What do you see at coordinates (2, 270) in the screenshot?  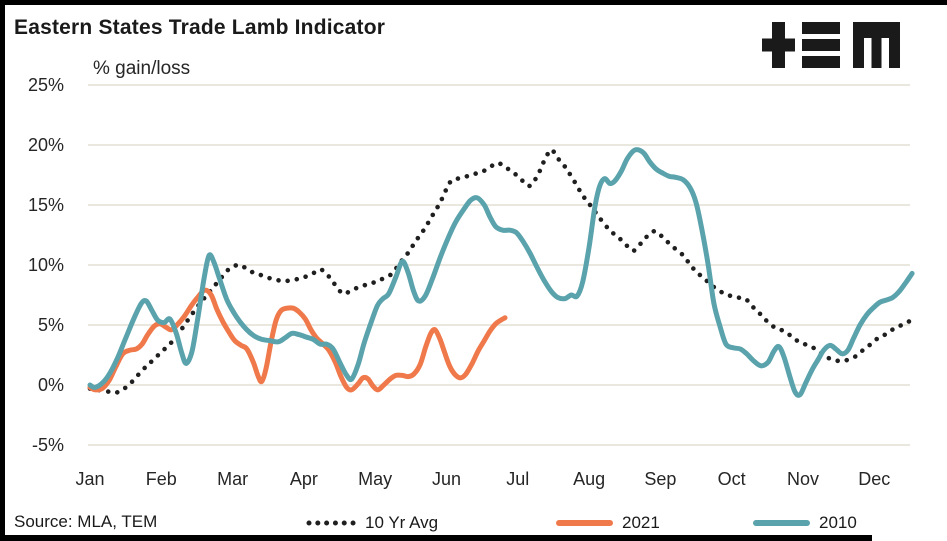 I see `window-border-left` at bounding box center [2, 270].